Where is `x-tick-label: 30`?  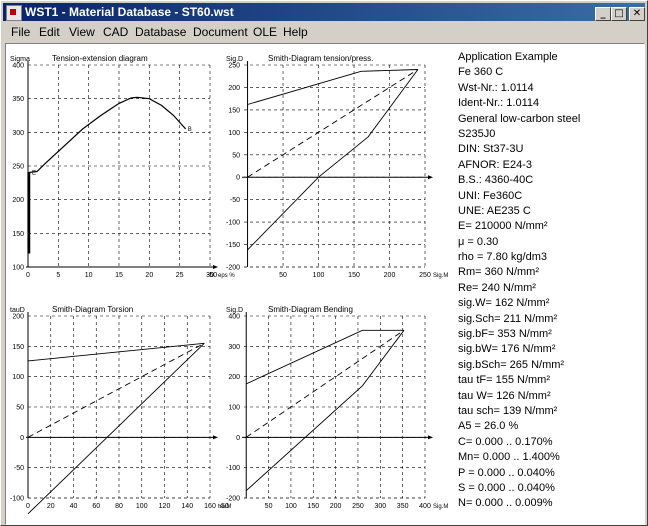
x-tick-label: 30 is located at coordinates (210, 275).